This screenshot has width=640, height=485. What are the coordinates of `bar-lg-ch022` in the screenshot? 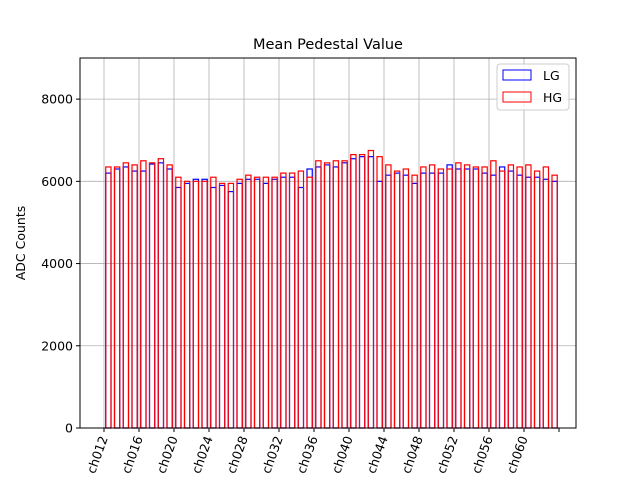 It's located at (196, 303).